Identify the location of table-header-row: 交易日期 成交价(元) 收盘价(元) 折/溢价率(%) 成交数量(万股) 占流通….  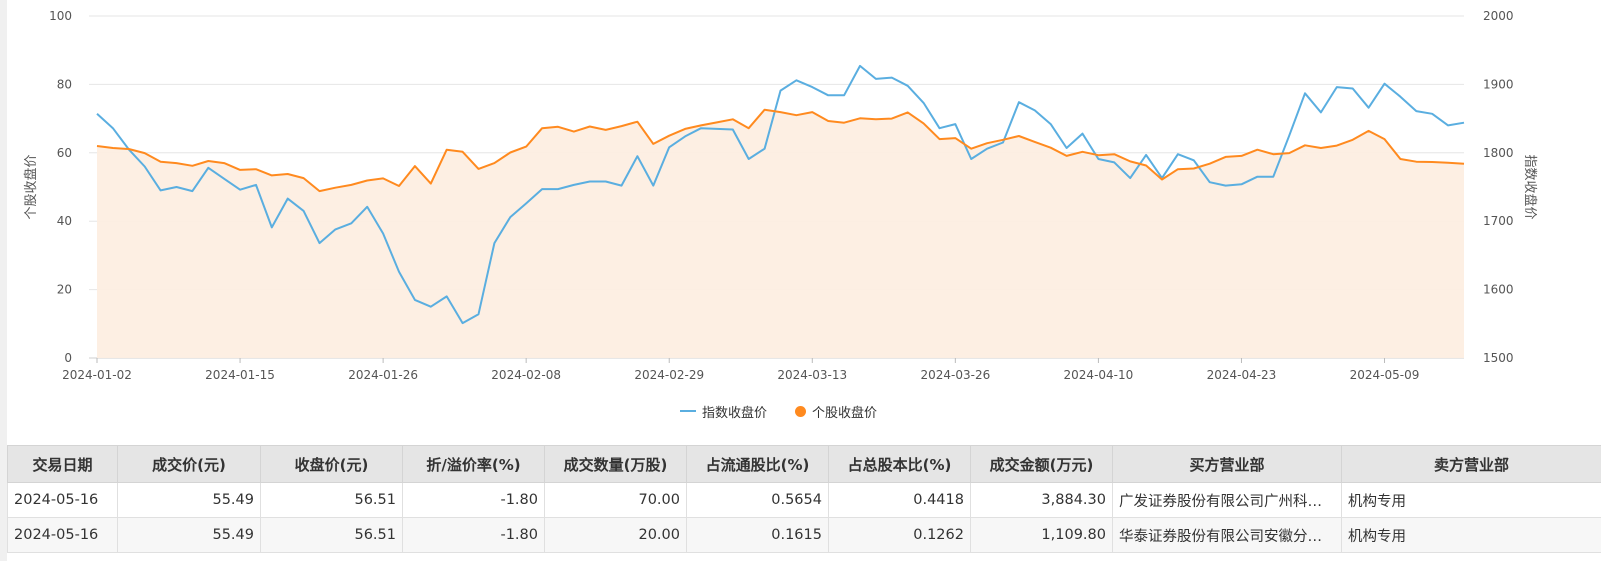
(804, 464).